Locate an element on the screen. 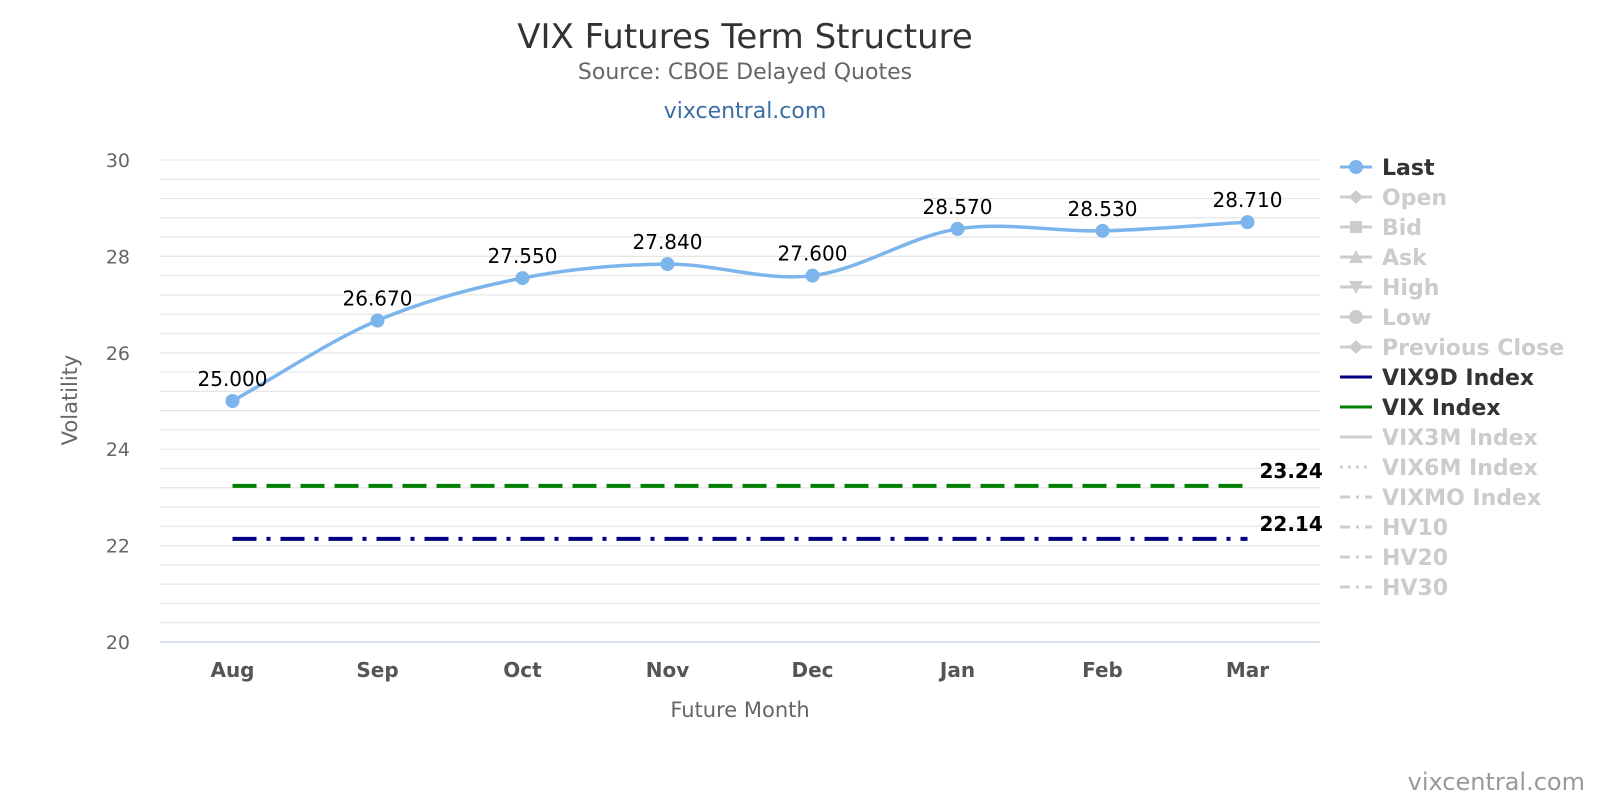  x-tick-label: Jan is located at coordinates (956, 670).